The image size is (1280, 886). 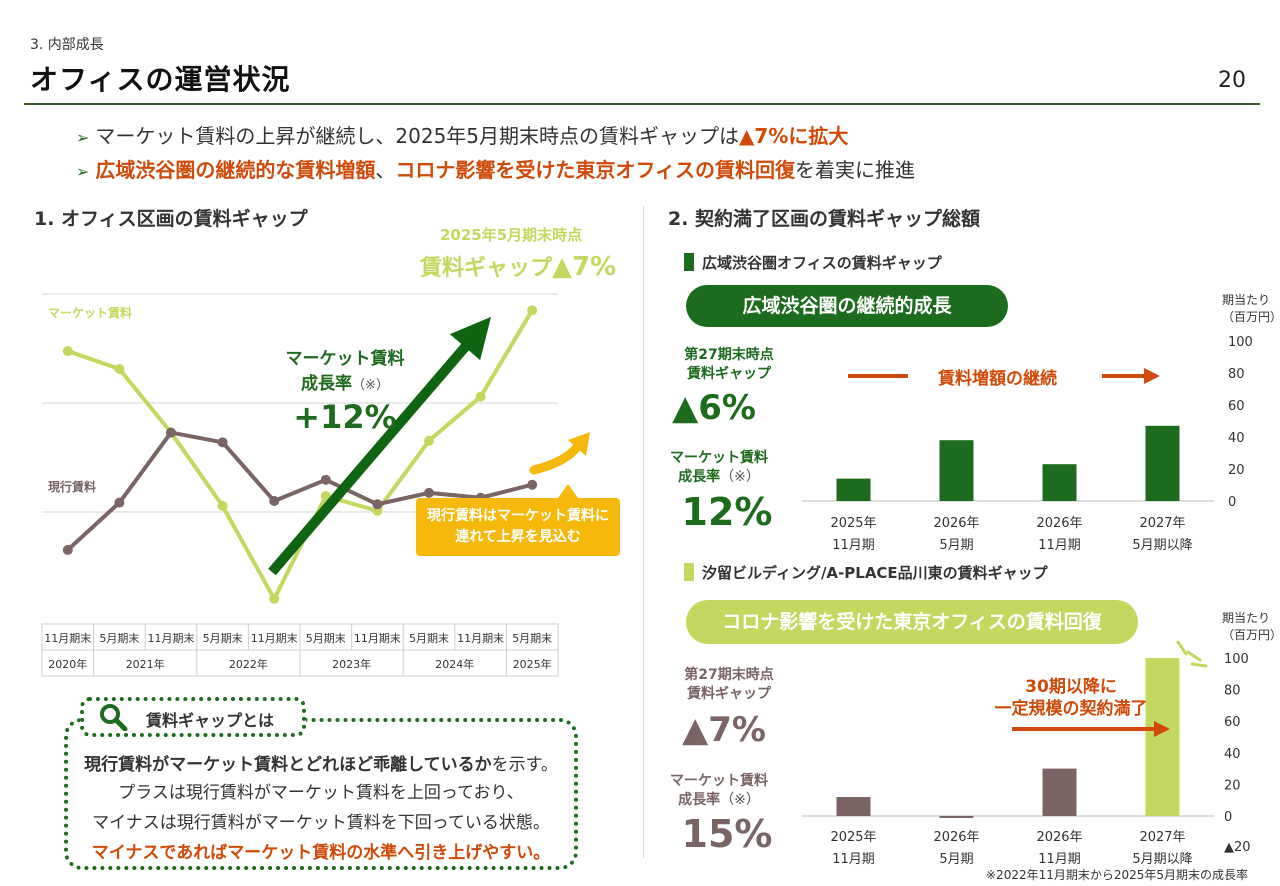 What do you see at coordinates (114, 717) in the screenshot?
I see `magnifier-icon` at bounding box center [114, 717].